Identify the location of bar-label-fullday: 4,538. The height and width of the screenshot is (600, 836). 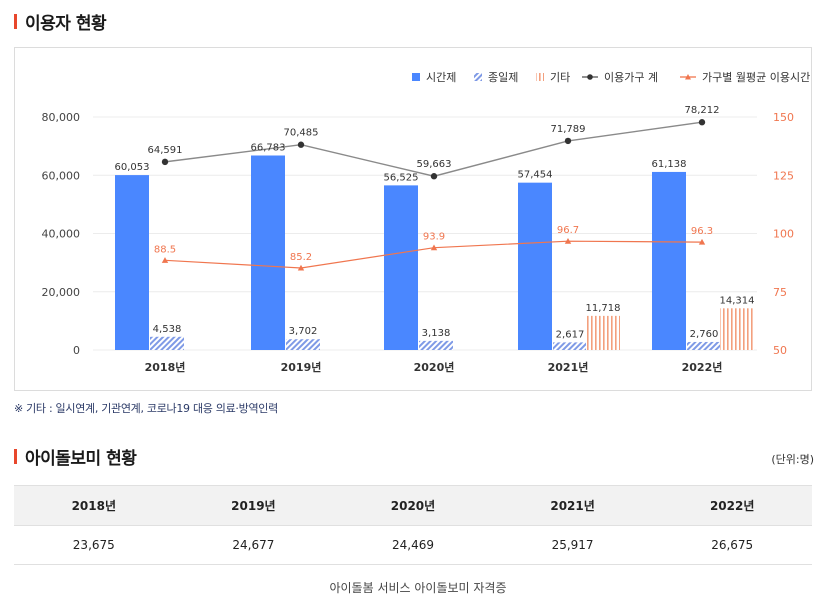
(167, 329).